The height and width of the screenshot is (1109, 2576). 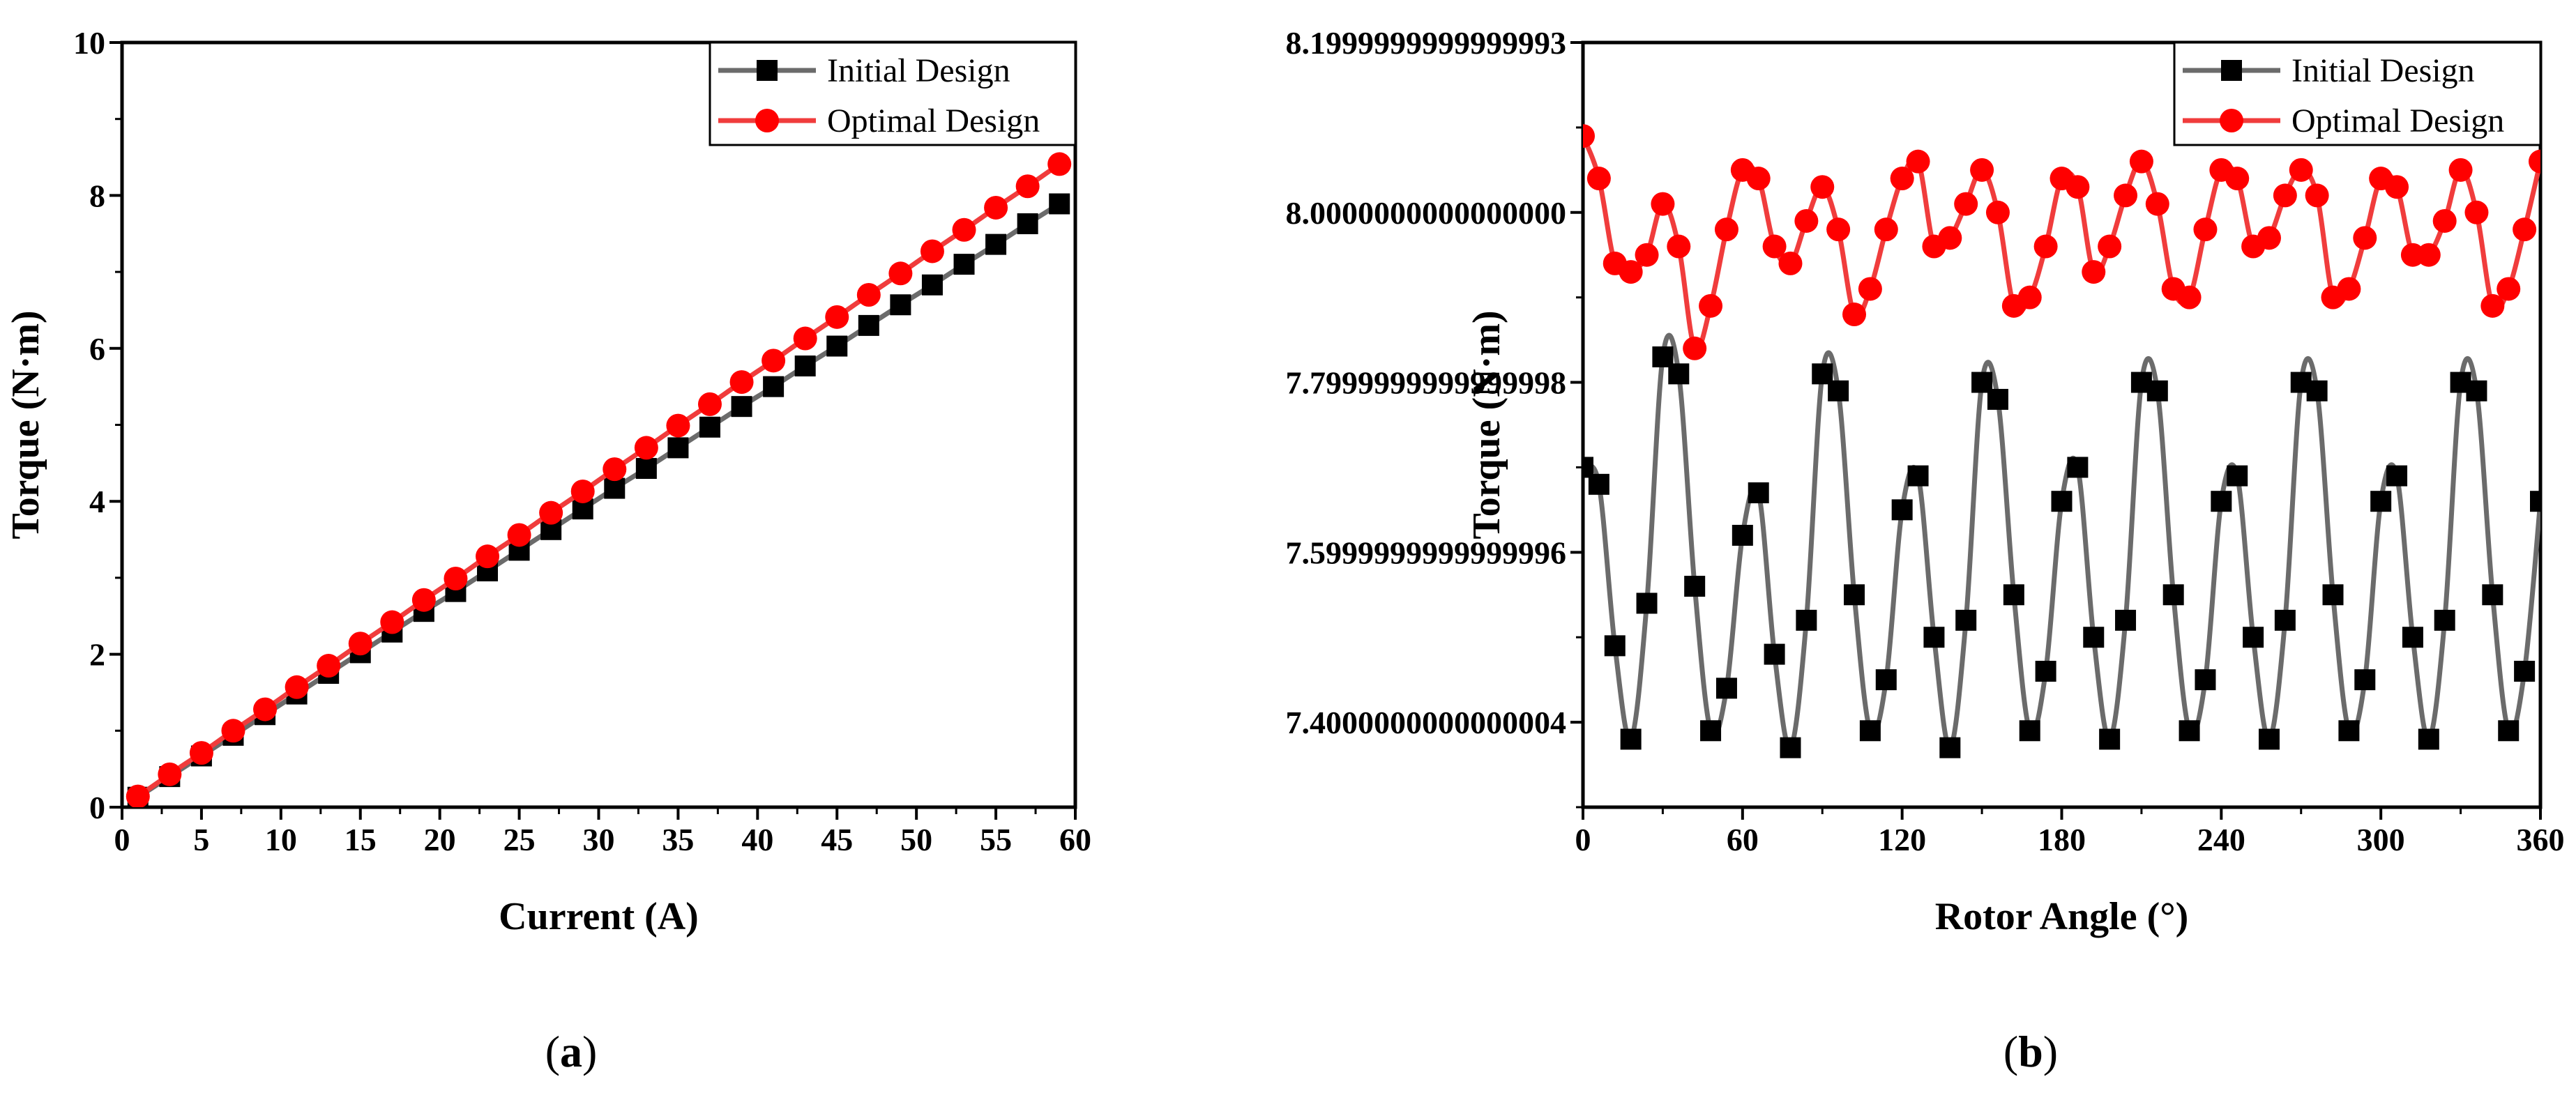 What do you see at coordinates (97, 807) in the screenshot?
I see `y-tick-label: 0` at bounding box center [97, 807].